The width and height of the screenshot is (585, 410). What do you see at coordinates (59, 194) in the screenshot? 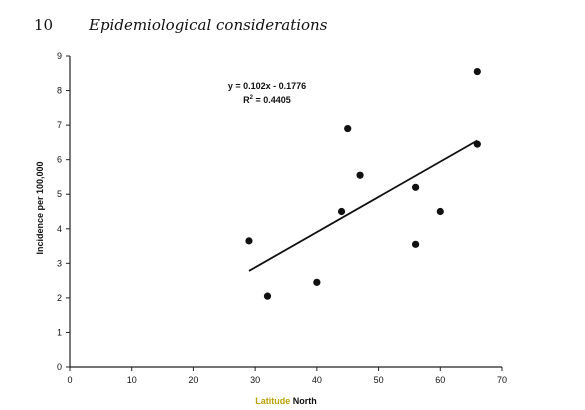
I see `y-tick-label: 5` at bounding box center [59, 194].